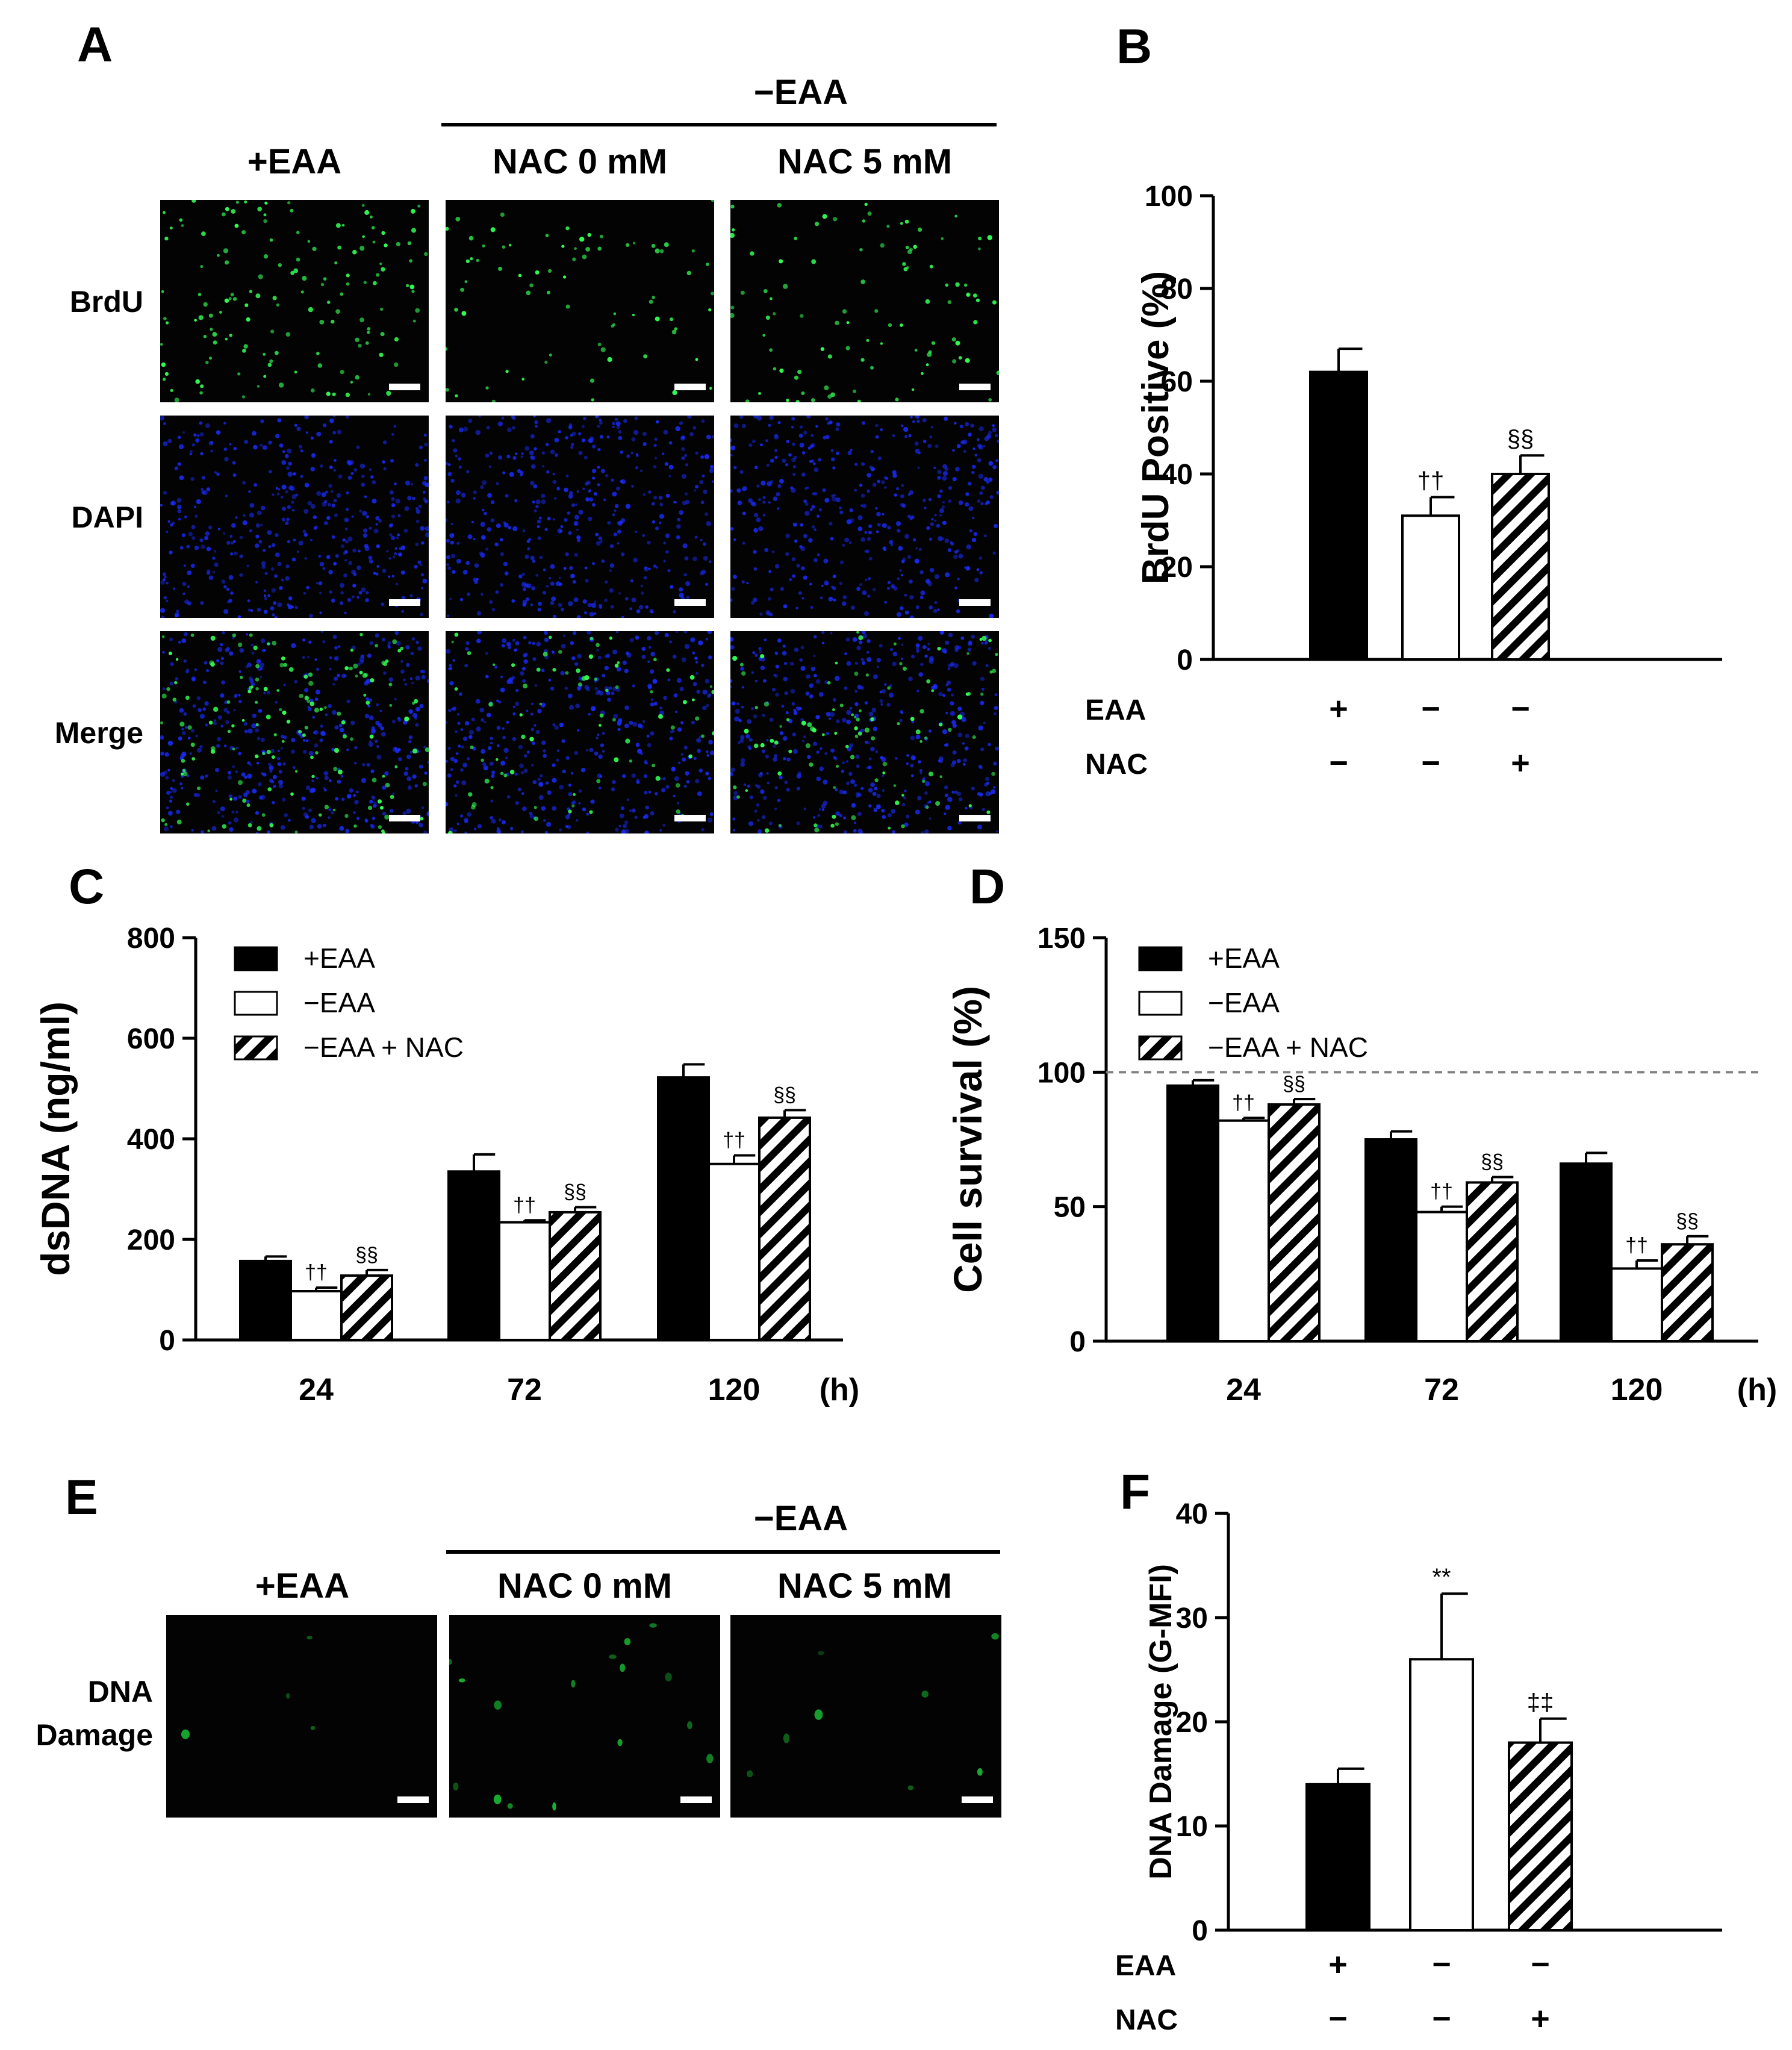 The image size is (1792, 2050). I want to click on significance-mark: §§, so click(1493, 1162).